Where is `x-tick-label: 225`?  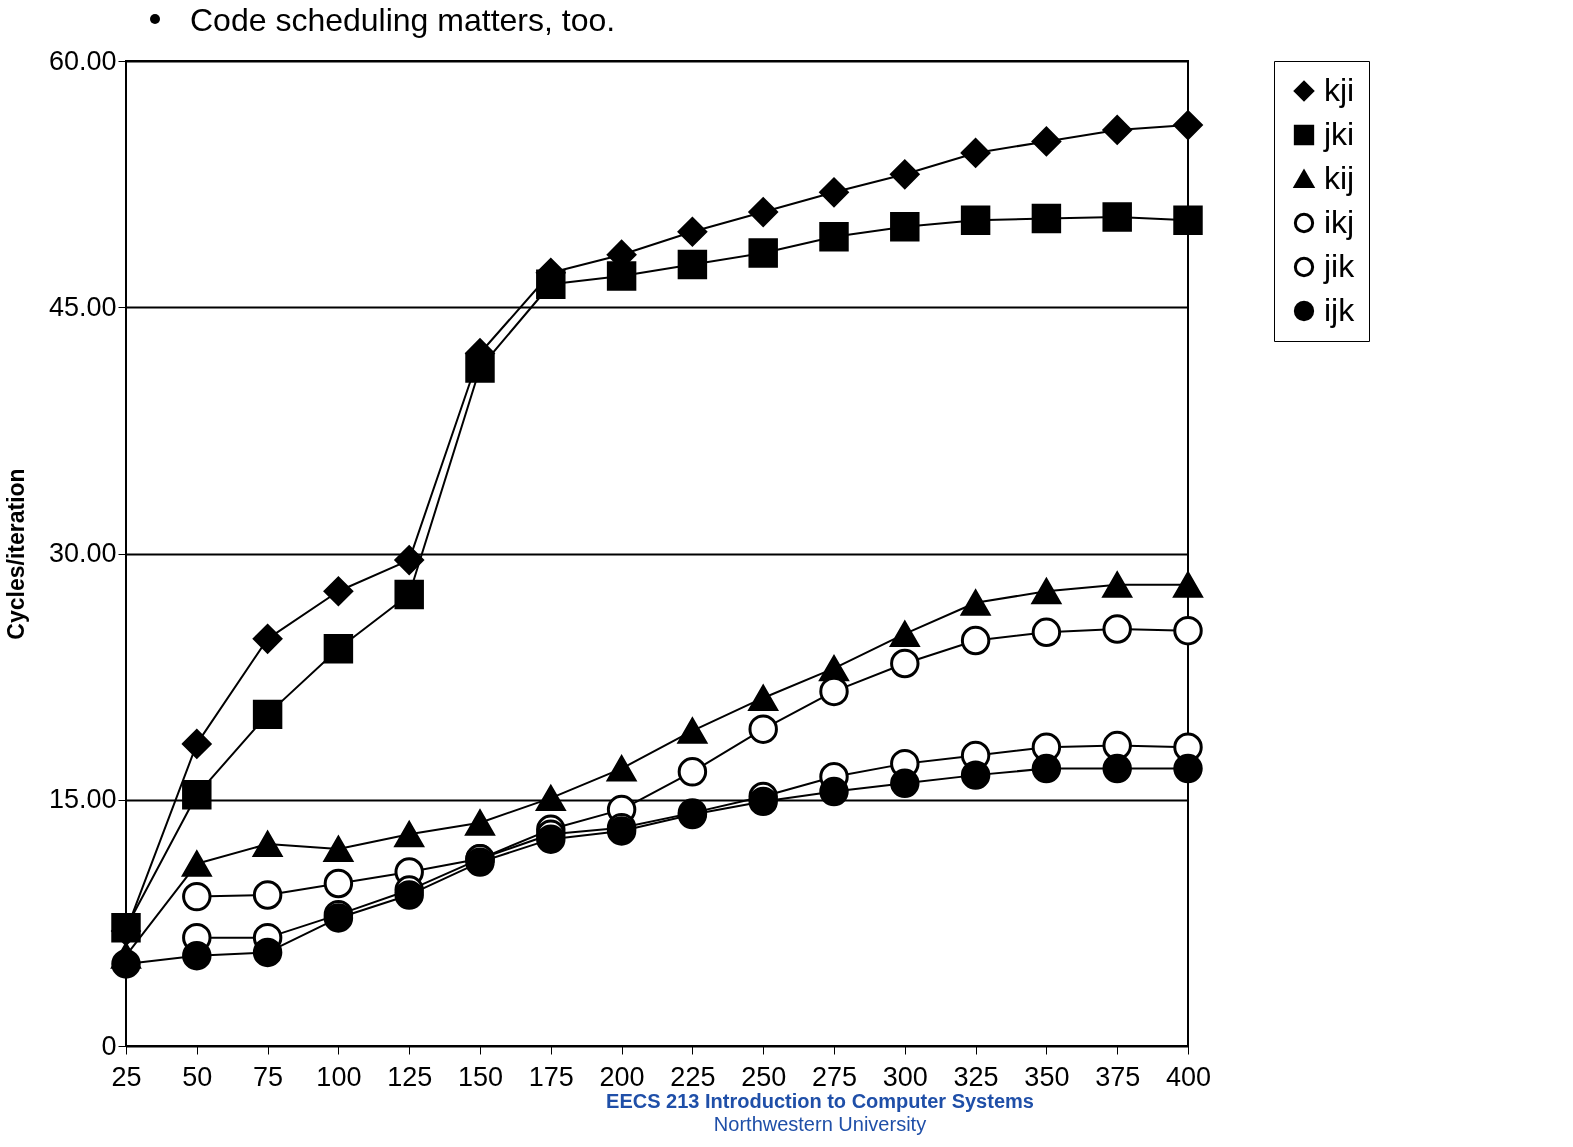 x-tick-label: 225 is located at coordinates (693, 1076).